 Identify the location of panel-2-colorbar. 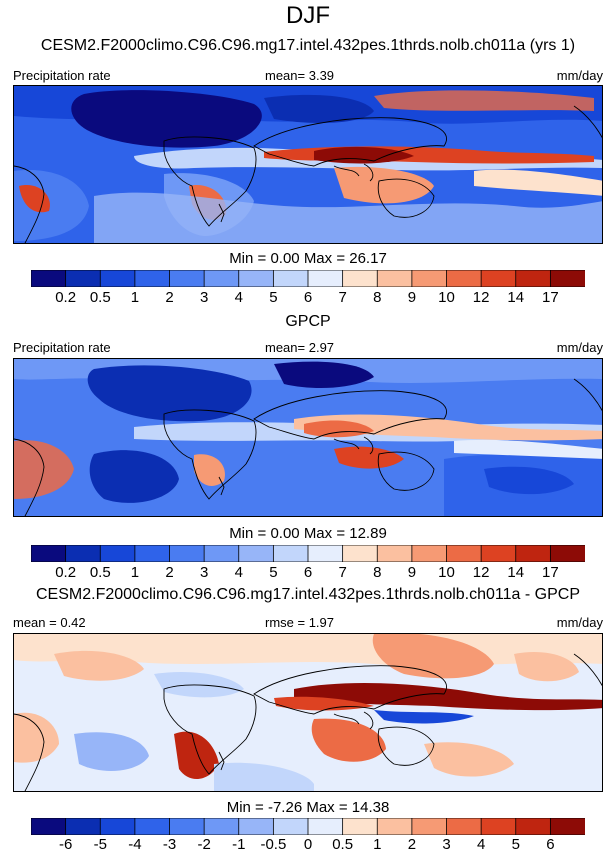
(308, 553).